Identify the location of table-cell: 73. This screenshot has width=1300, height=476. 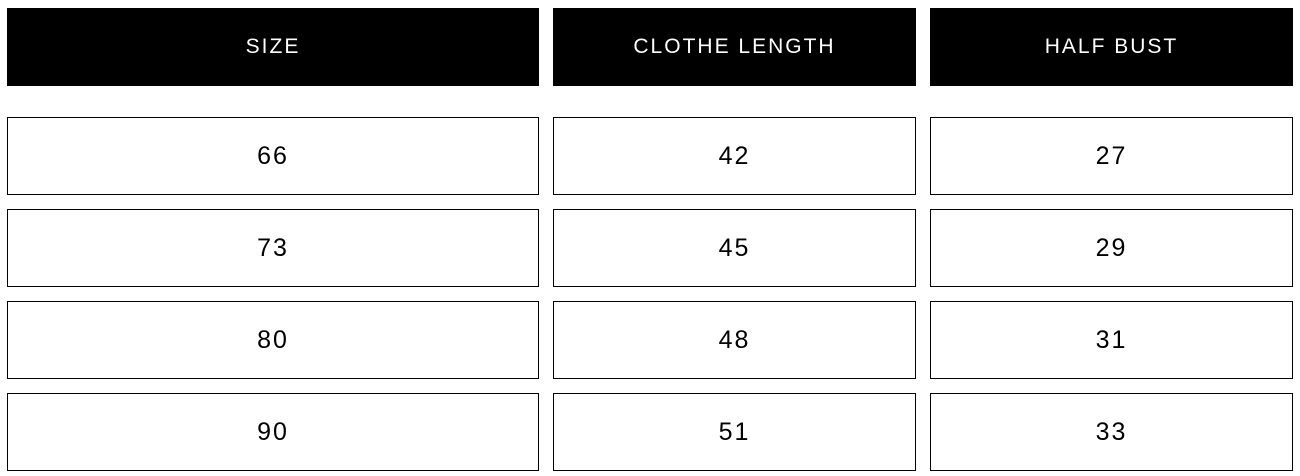
(273, 248).